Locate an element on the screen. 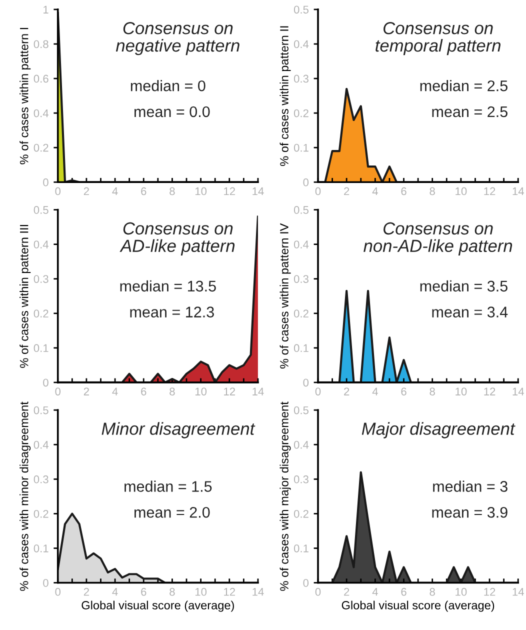 The height and width of the screenshot is (630, 526). annotation: median = 3 is located at coordinates (470, 486).